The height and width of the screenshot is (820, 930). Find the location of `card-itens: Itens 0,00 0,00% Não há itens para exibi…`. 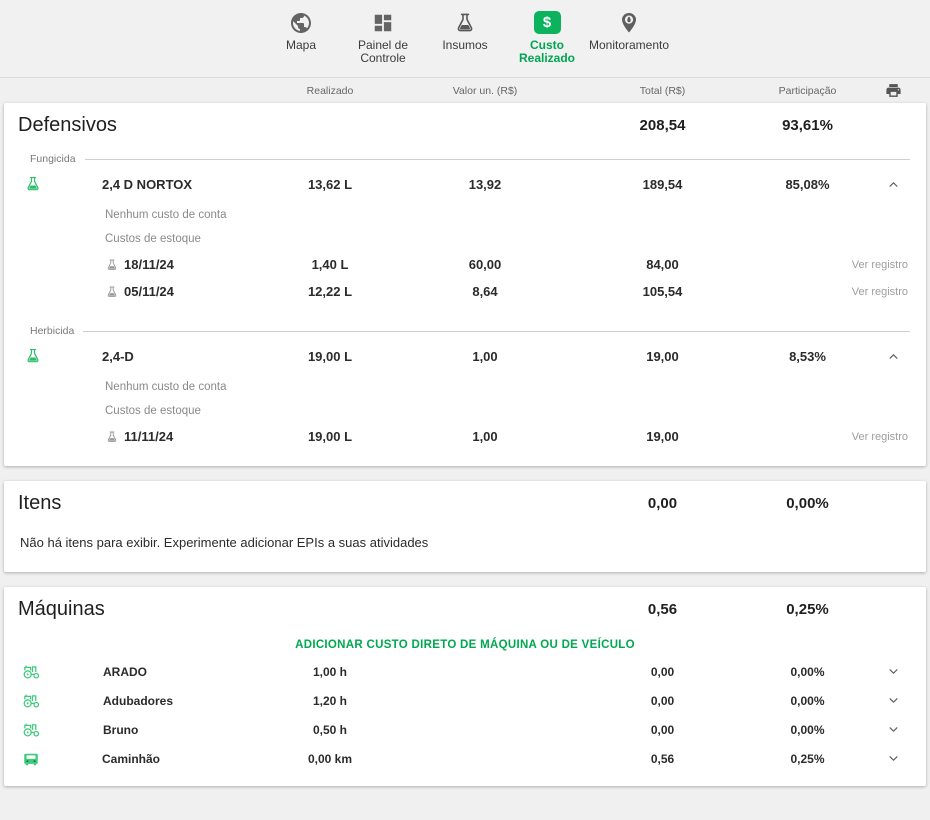

card-itens: Itens 0,00 0,00% Não há itens para exibi… is located at coordinates (465, 526).